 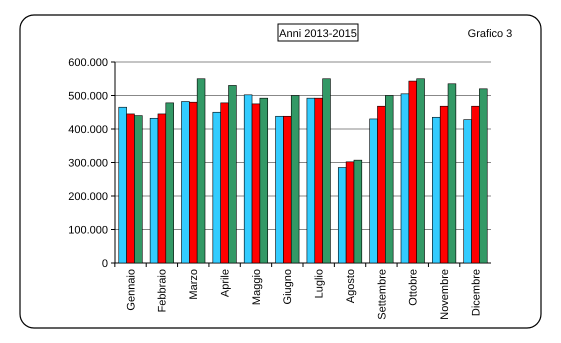 What do you see at coordinates (88, 230) in the screenshot?
I see `y-tick-label: 100.000` at bounding box center [88, 230].